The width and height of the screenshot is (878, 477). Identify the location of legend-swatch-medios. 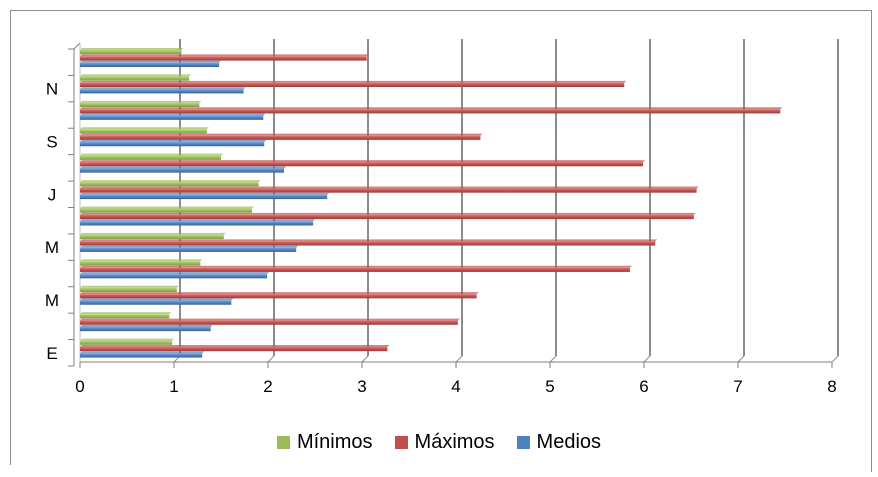
(523, 442).